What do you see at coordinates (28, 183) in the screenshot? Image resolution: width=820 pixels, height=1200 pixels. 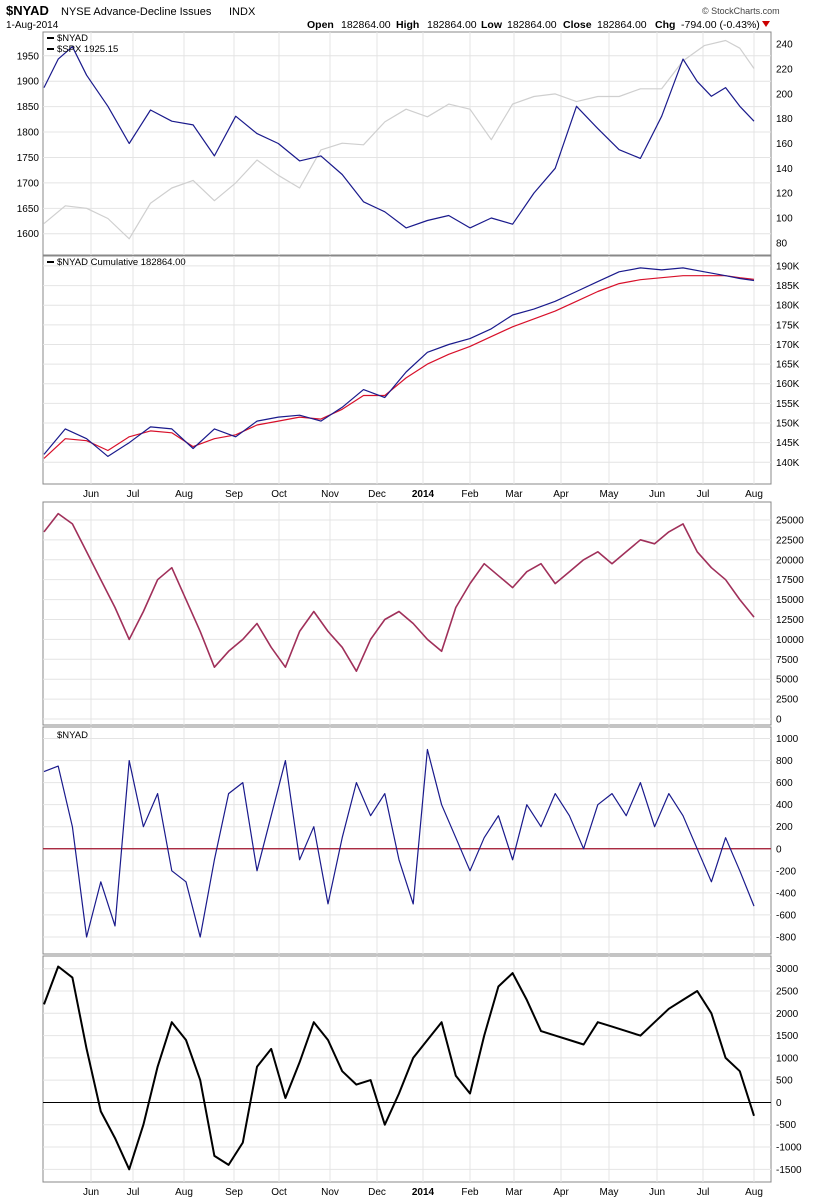 I see `left-y-tick-label: 1700` at bounding box center [28, 183].